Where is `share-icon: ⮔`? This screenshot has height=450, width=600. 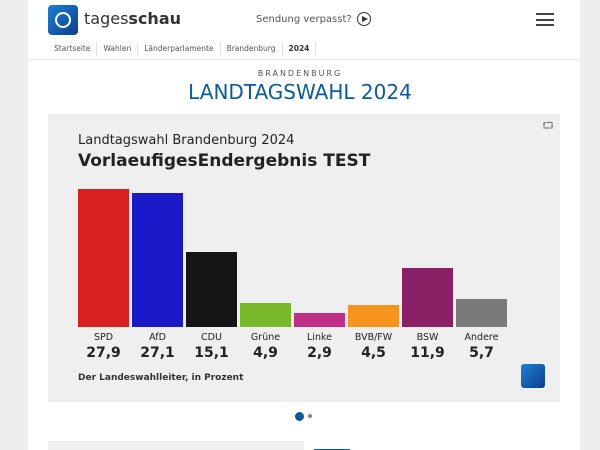
share-icon: ⮔ is located at coordinates (548, 126).